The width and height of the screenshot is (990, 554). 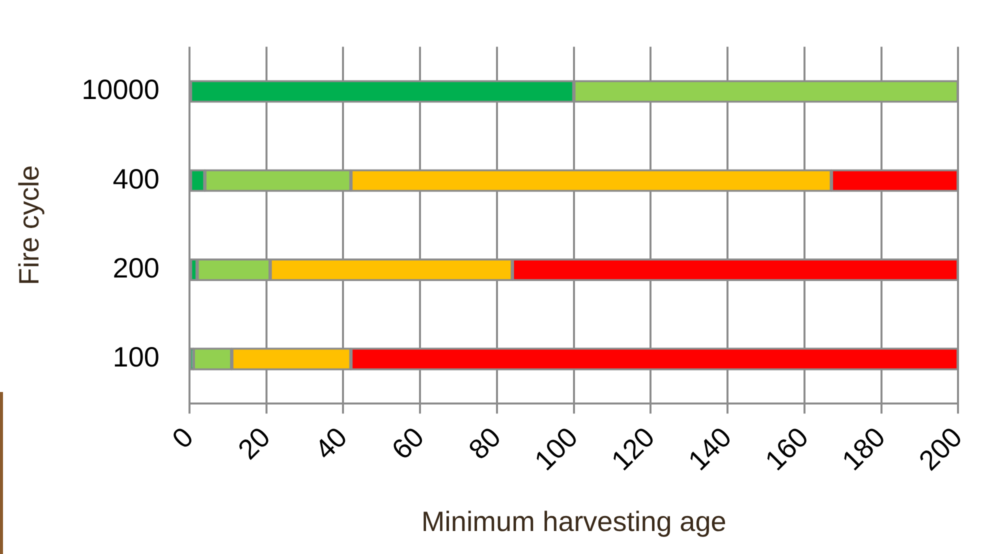 What do you see at coordinates (136, 178) in the screenshot?
I see `y-tick-label: 400` at bounding box center [136, 178].